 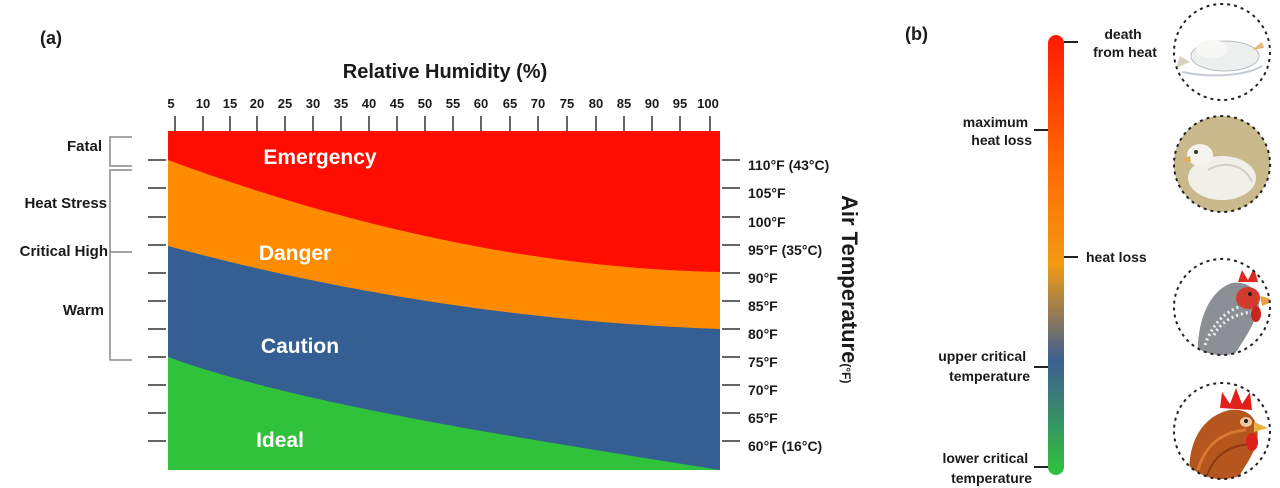 What do you see at coordinates (988, 468) in the screenshot?
I see `label-lower-critical: lower critical temperature` at bounding box center [988, 468].